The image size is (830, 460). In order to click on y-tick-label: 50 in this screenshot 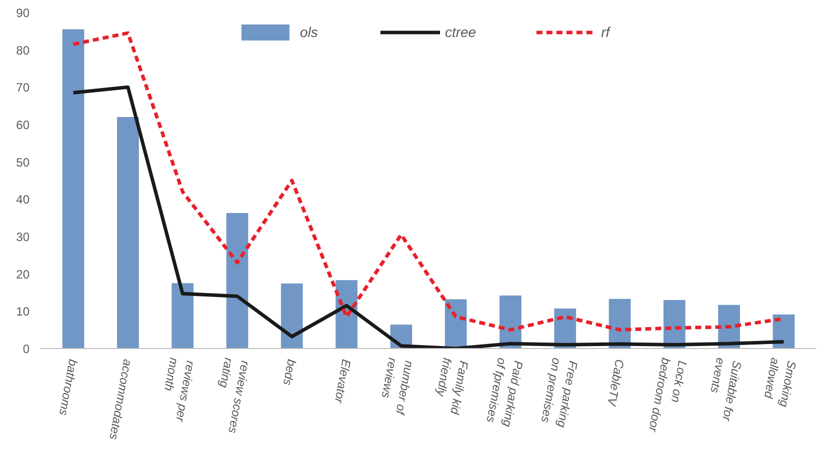, I will do `click(23, 162)`.